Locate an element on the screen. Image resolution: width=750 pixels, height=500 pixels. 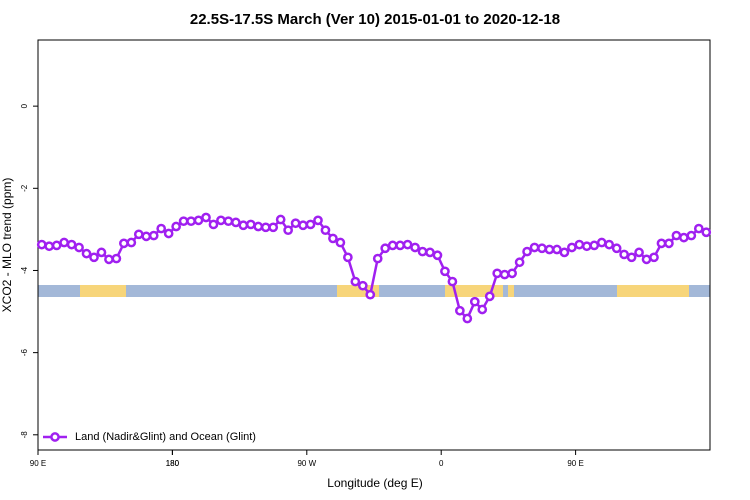
y-tick-label: -4 is located at coordinates (24, 270).